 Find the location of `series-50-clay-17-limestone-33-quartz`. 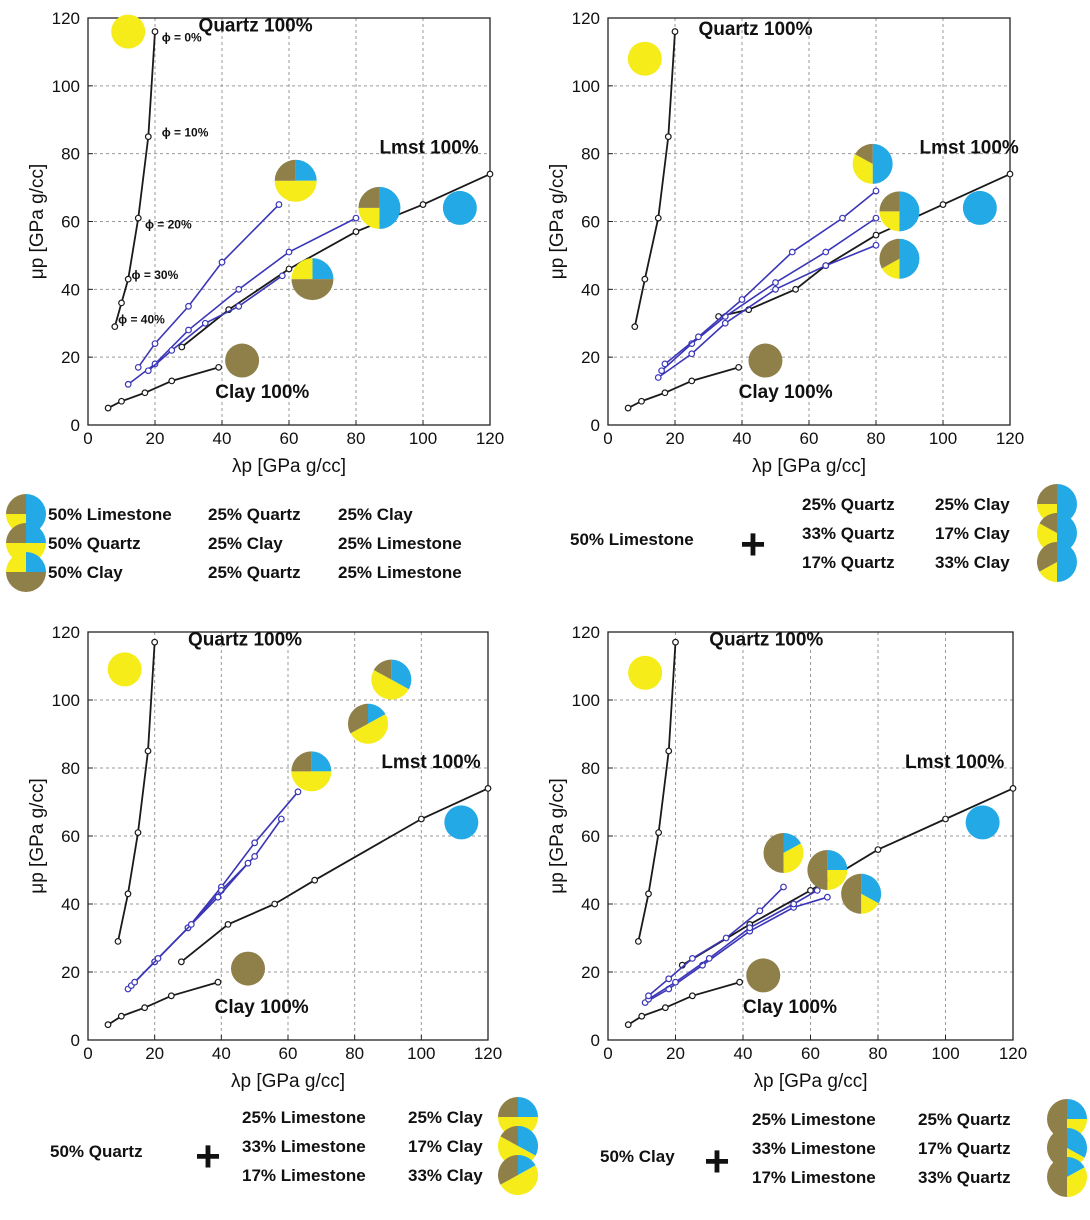

series-50-clay-17-limestone-33-quartz is located at coordinates (716, 941).